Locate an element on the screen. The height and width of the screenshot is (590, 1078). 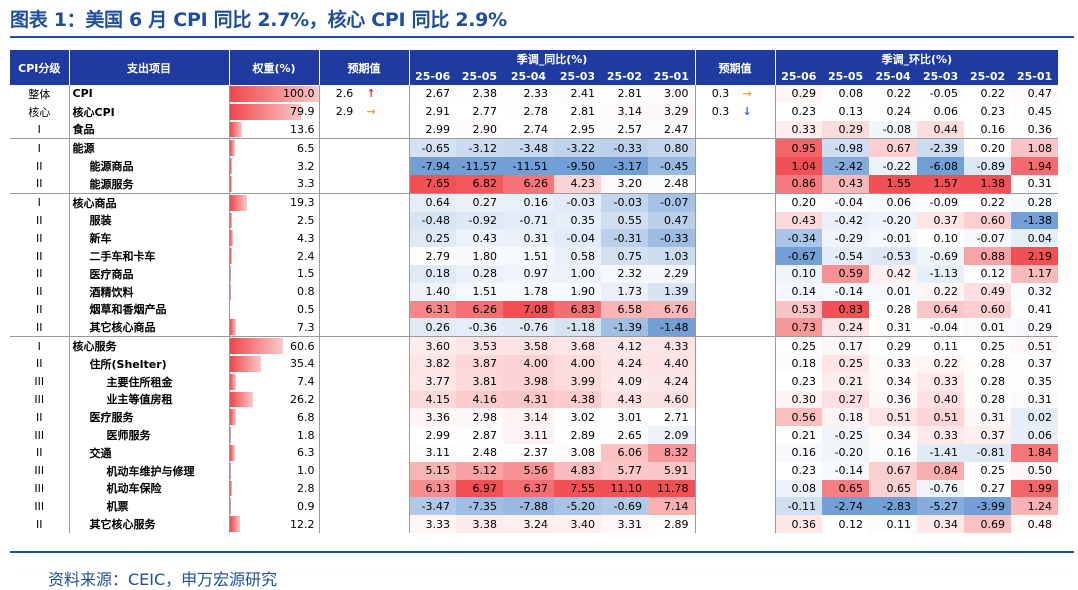
weight-value: 6.5 is located at coordinates (306, 148).